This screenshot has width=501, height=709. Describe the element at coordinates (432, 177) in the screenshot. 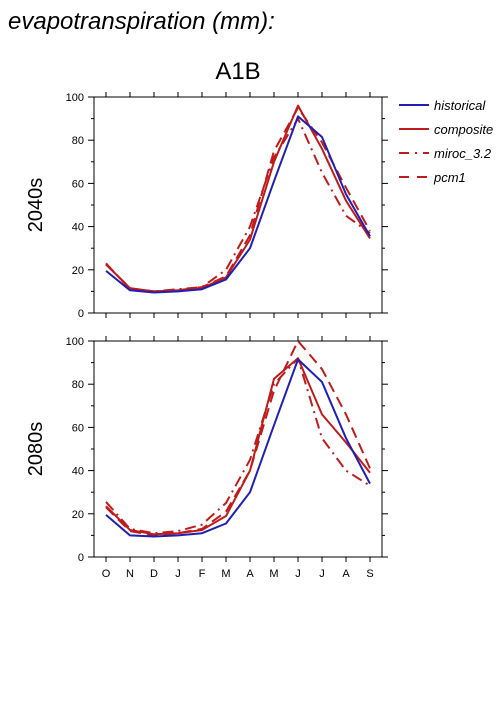

I see `legend-item-pcm1: pcm1` at that location.